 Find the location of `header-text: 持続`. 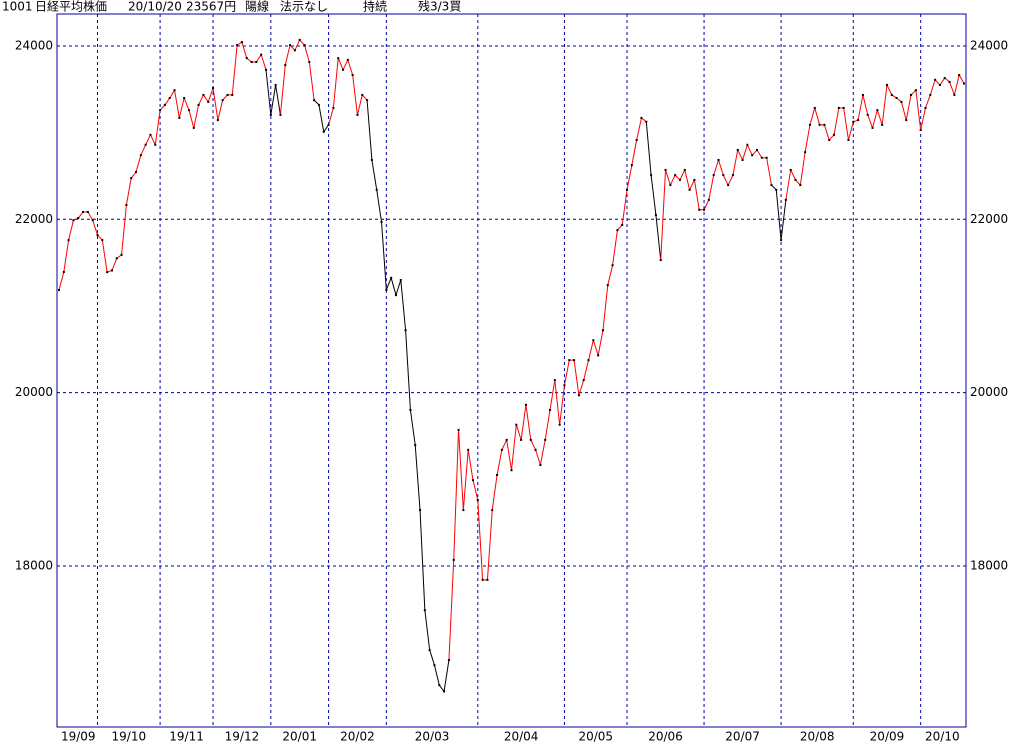

header-text: 持続 is located at coordinates (375, 7).